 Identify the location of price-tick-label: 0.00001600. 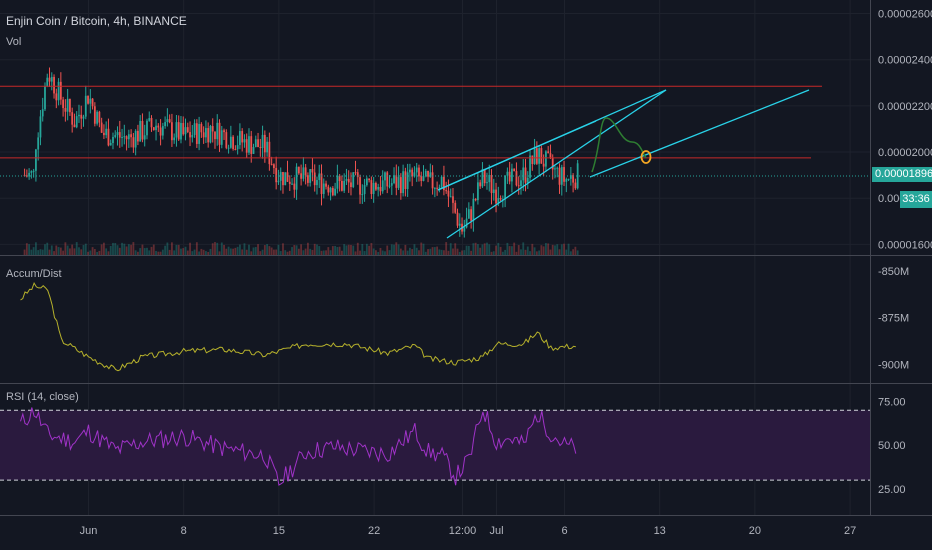
(905, 245).